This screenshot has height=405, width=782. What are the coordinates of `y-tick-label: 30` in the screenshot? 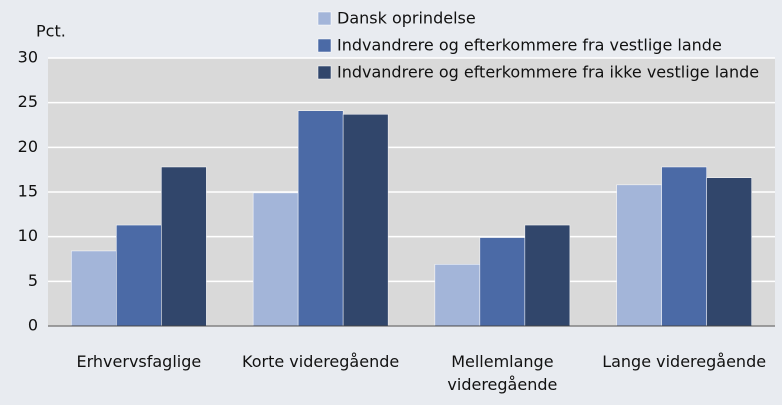 It's located at (28, 57).